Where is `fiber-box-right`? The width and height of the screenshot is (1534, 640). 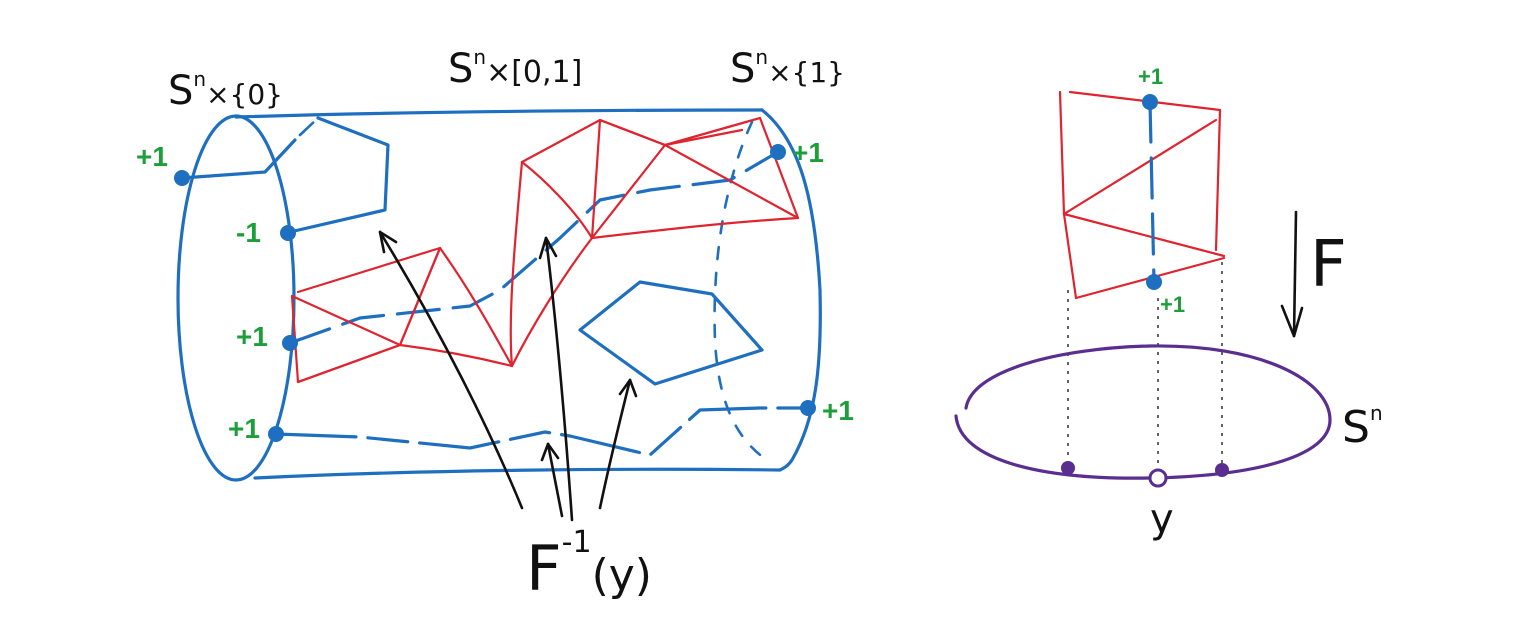
fiber-box-right is located at coordinates (1218, 180).